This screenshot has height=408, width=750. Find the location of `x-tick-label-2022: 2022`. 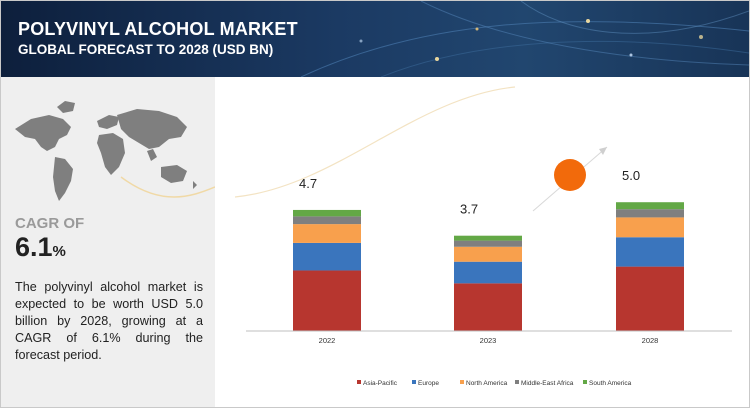

x-tick-label-2022: 2022 is located at coordinates (327, 340).